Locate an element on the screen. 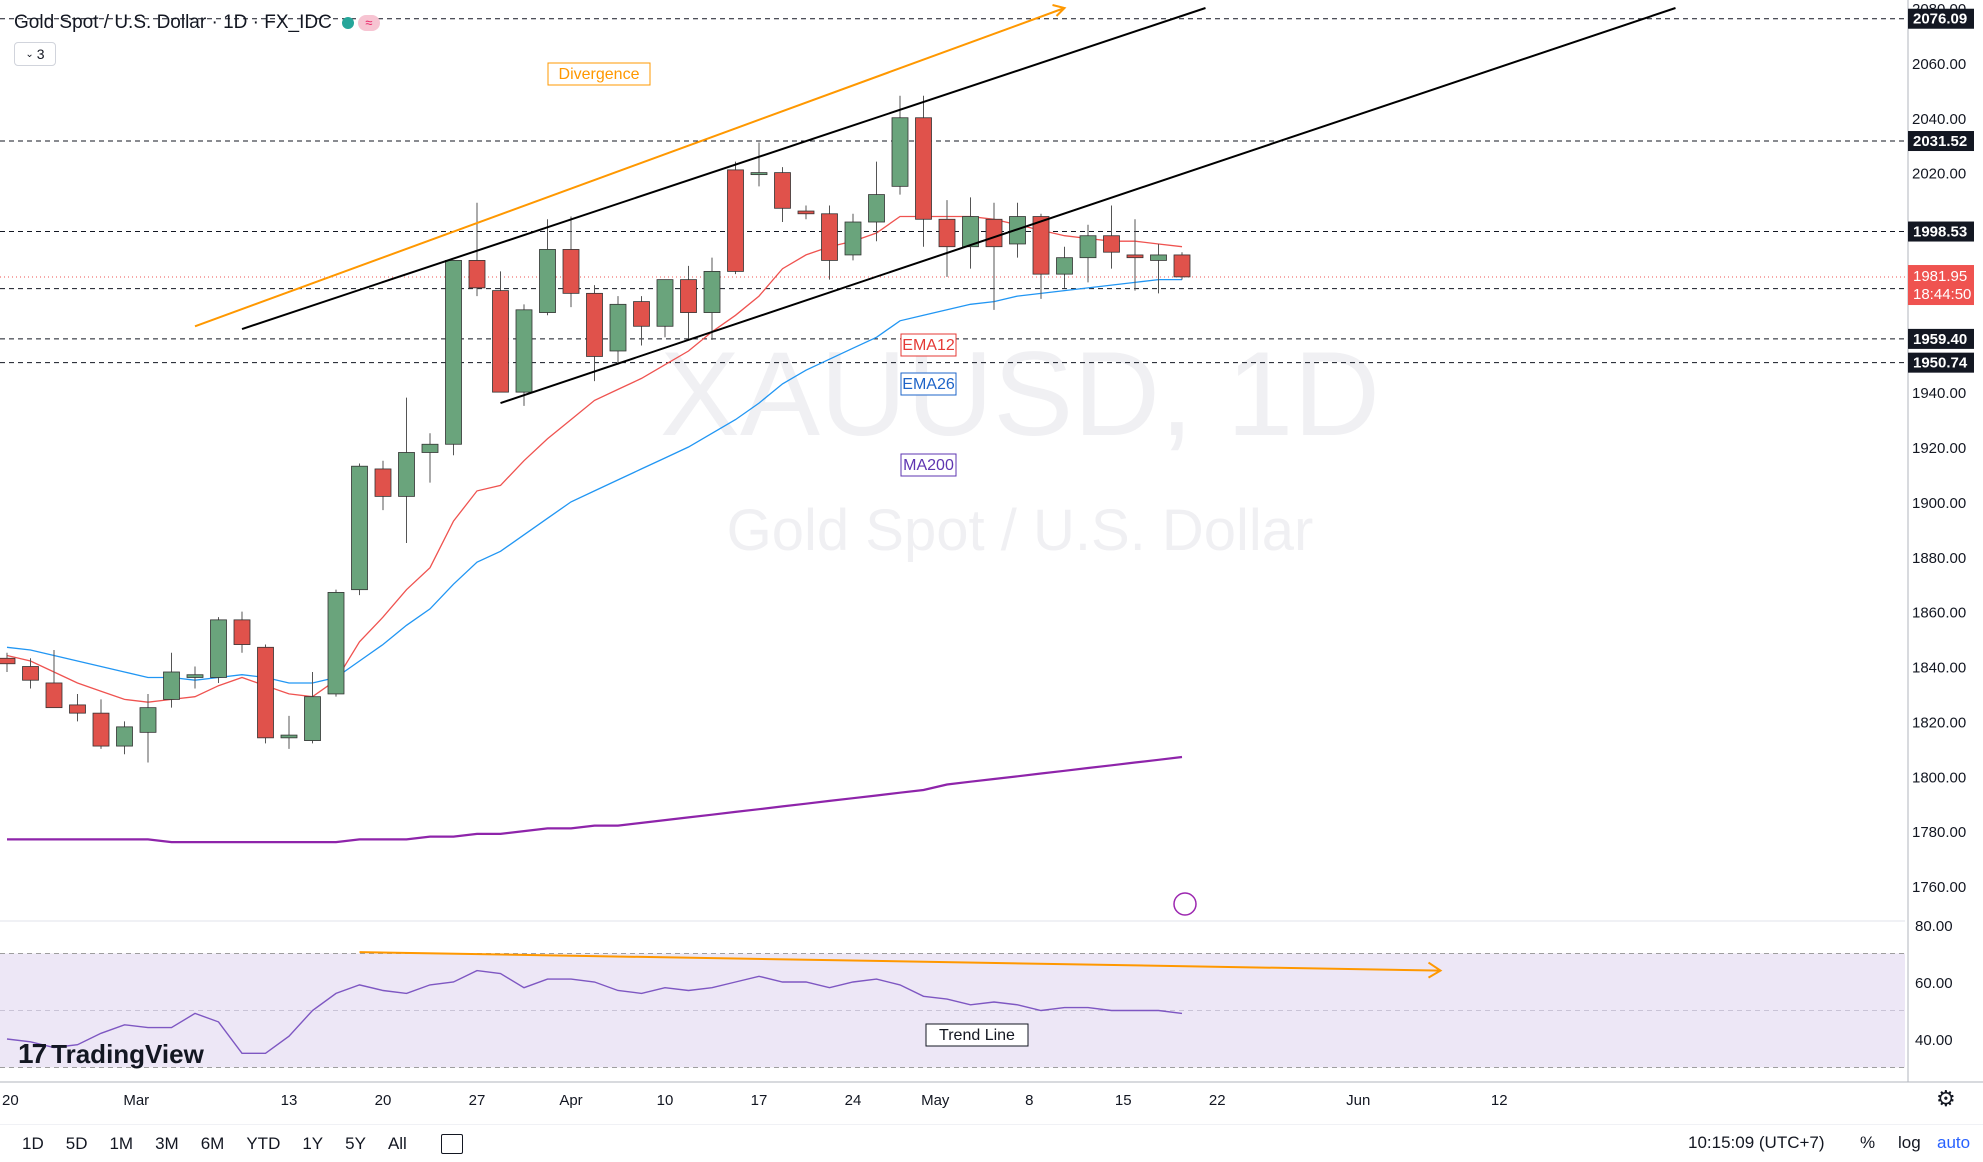 This screenshot has width=1983, height=1162. timeframe-1d: 1D is located at coordinates (33, 1143).